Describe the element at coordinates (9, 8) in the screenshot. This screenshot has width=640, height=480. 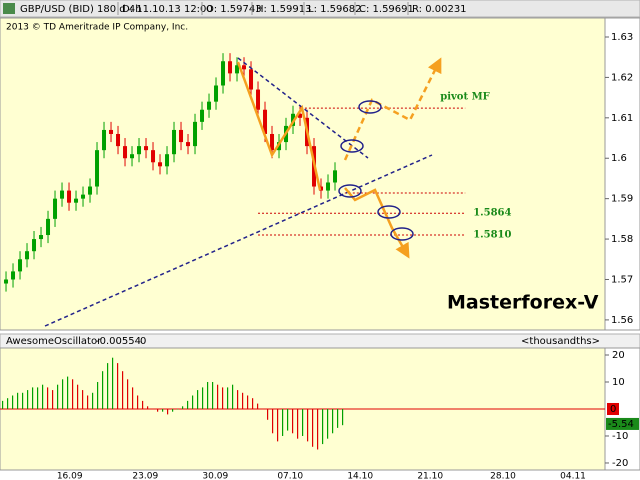
I see `toolbar-icon` at that location.